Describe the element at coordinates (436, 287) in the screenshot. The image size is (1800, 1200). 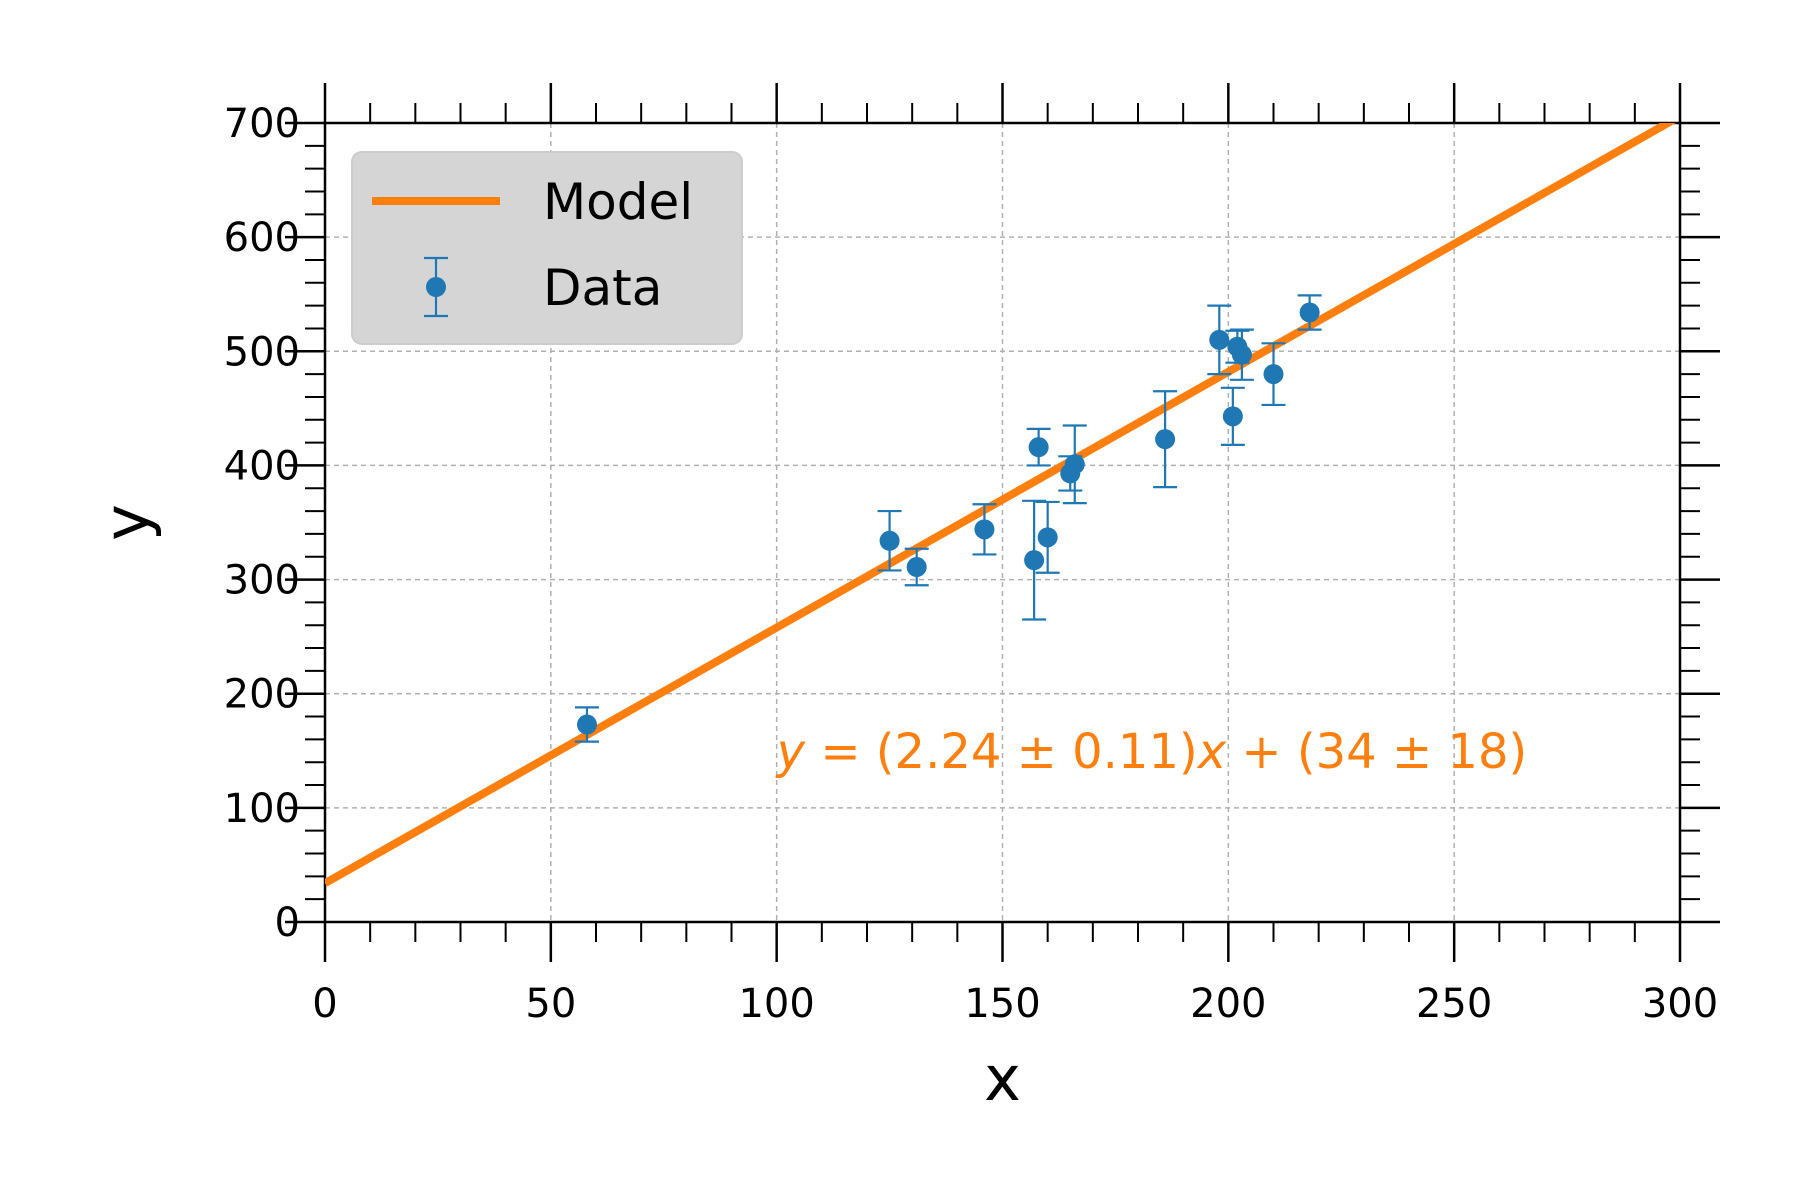
I see `legend-data-marker` at that location.